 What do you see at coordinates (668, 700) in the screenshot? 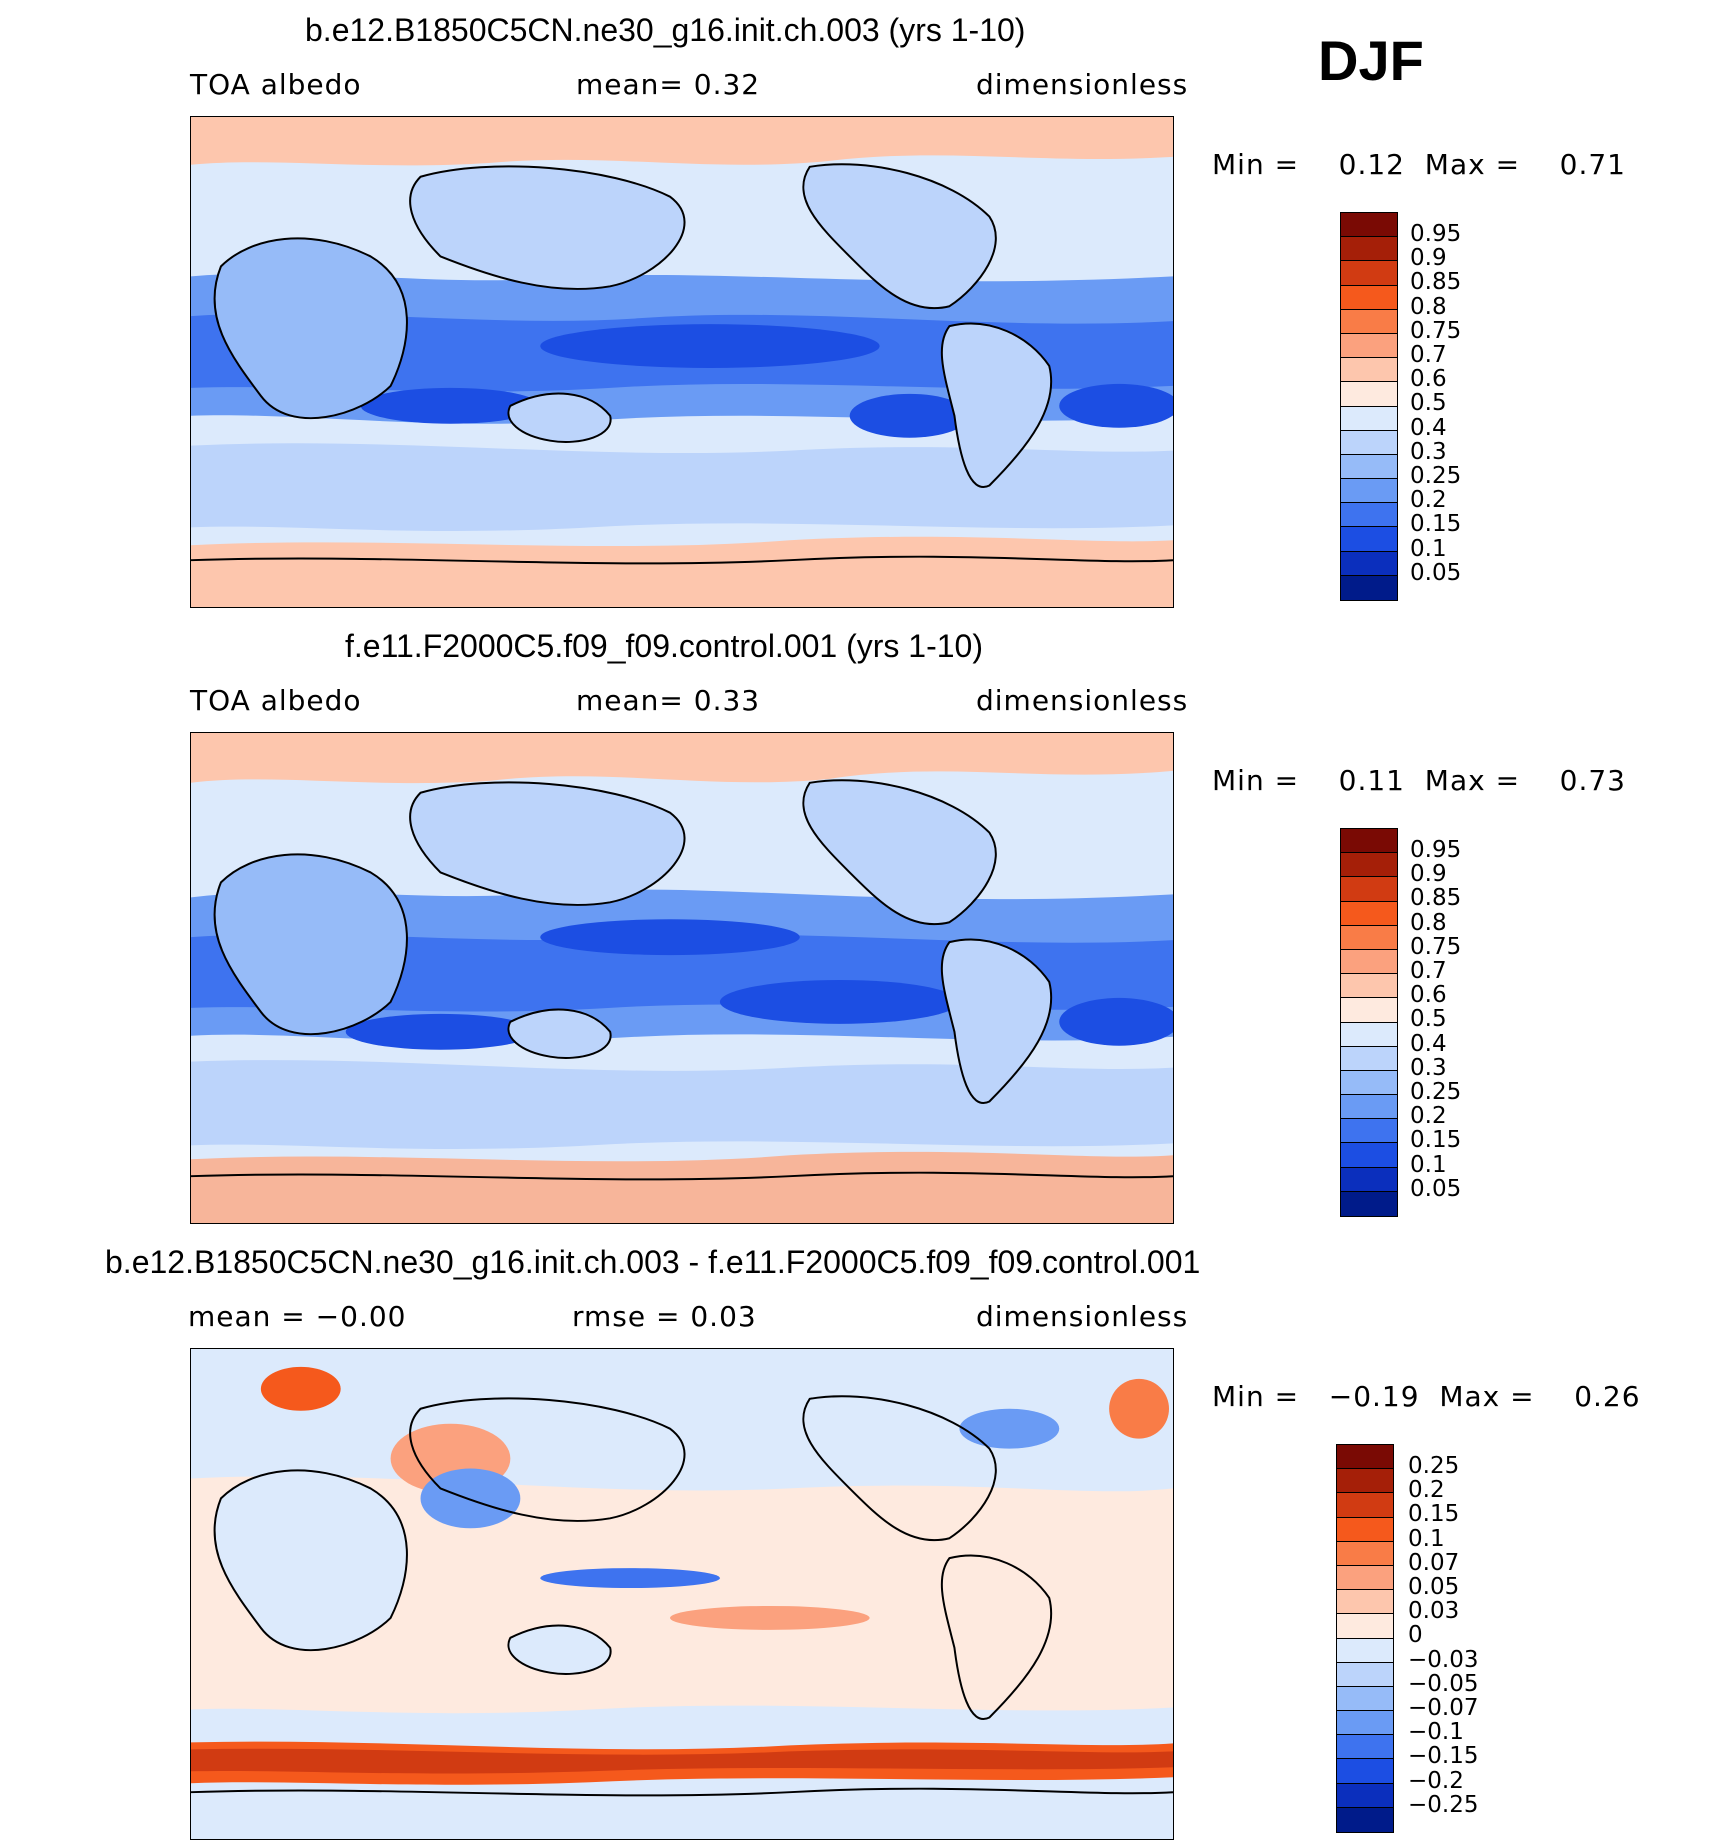
I see `panel-2-mean: mean= 0.33` at bounding box center [668, 700].